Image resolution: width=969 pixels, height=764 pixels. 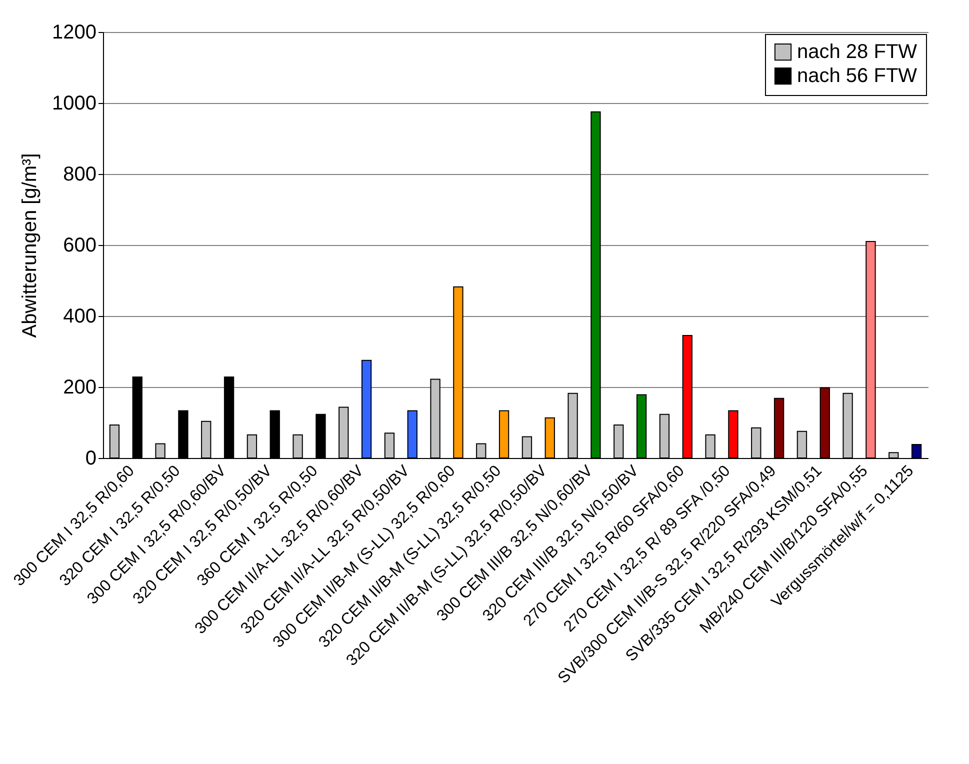 What do you see at coordinates (79, 317) in the screenshot?
I see `y-tick-label: 400` at bounding box center [79, 317].